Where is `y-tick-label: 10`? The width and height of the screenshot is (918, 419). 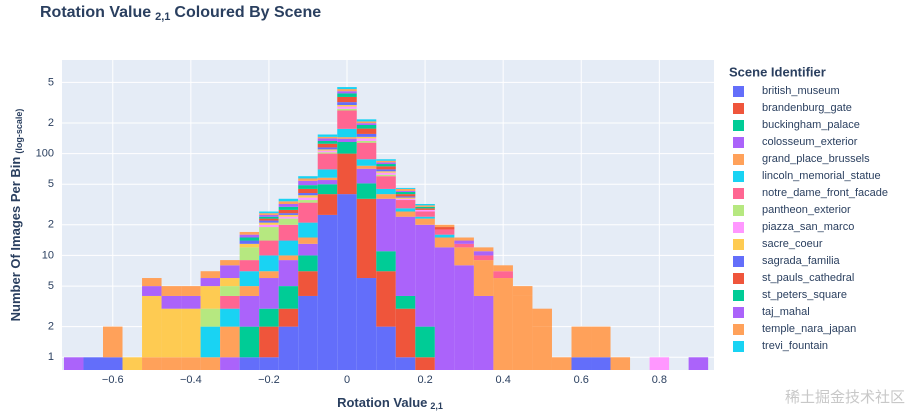
y-tick-label: 10 is located at coordinates (48, 255).